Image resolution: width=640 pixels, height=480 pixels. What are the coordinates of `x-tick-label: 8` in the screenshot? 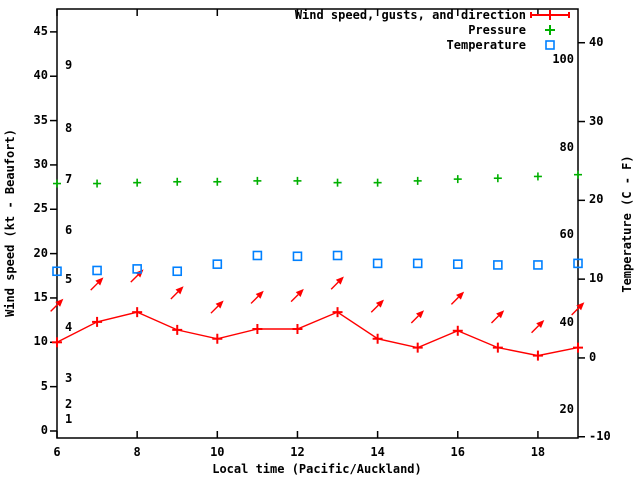 It's located at (137, 452).